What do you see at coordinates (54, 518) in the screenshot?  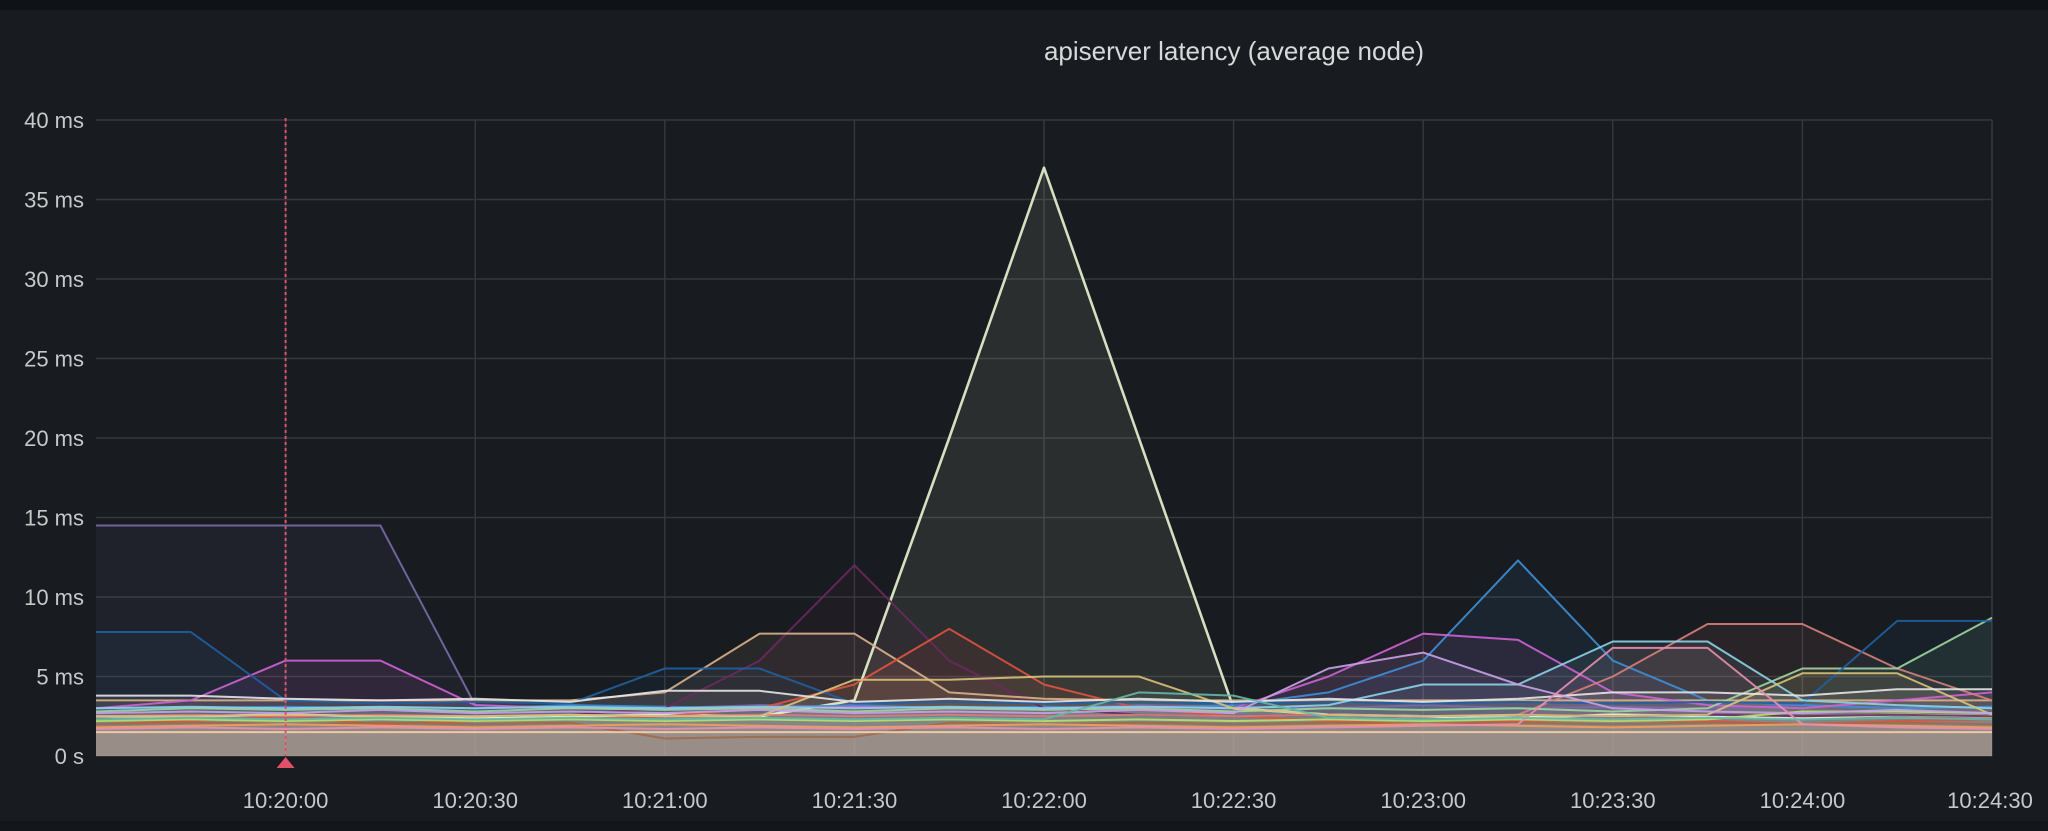 I see `y-tick-label: 15 ms` at bounding box center [54, 518].